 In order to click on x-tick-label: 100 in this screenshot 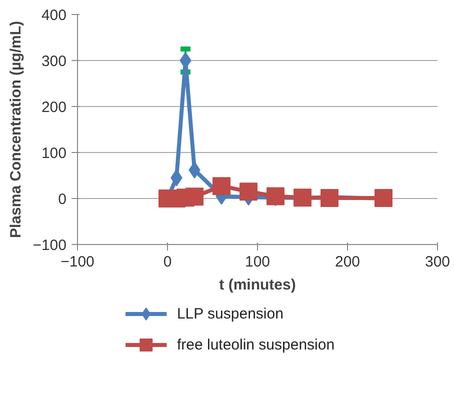, I will do `click(257, 262)`.